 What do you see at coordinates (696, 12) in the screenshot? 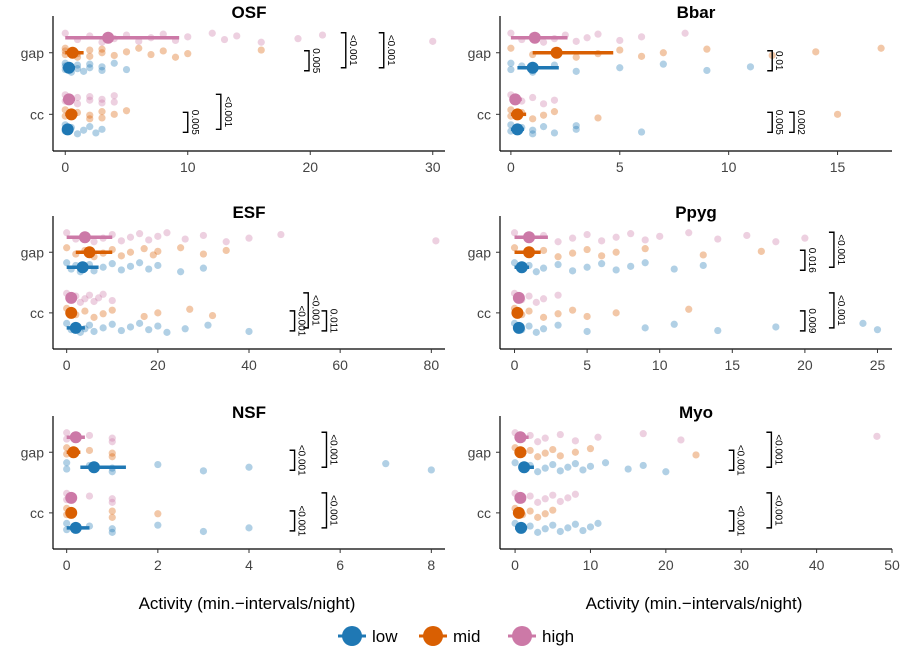
I see `panel-title: Bbar` at bounding box center [696, 12].